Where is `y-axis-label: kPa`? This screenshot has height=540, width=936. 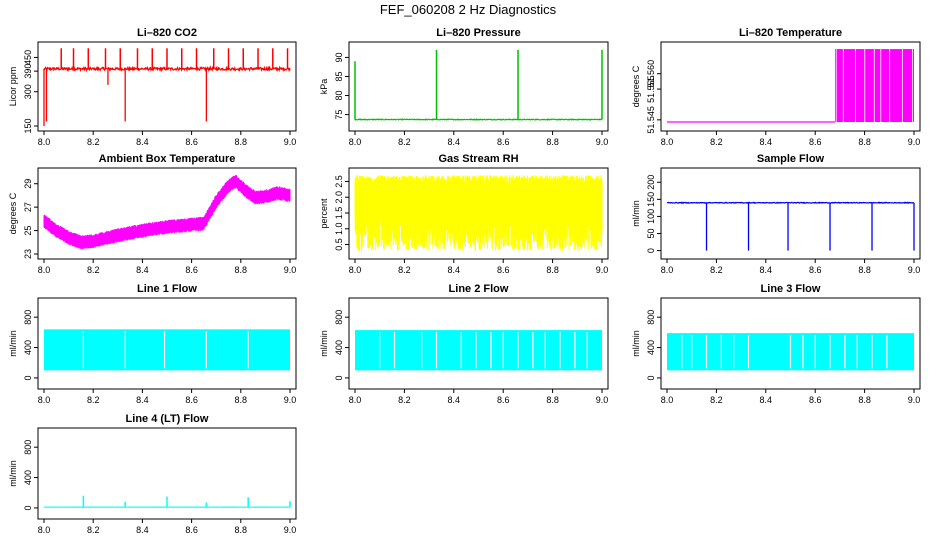
y-axis-label: kPa is located at coordinates (324, 87).